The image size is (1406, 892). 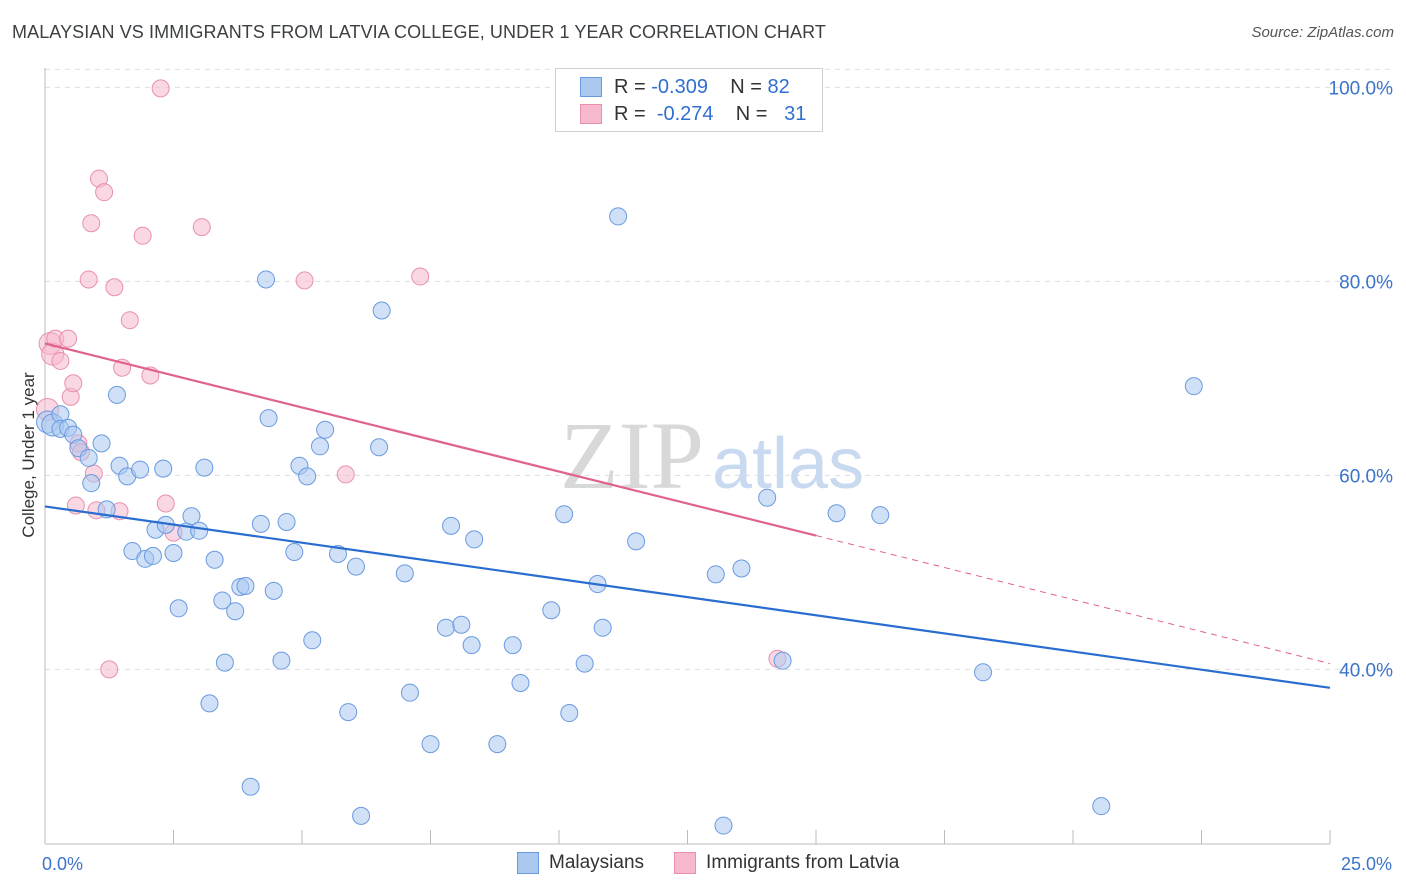 What do you see at coordinates (591, 114) in the screenshot?
I see `legend-swatch-pink` at bounding box center [591, 114].